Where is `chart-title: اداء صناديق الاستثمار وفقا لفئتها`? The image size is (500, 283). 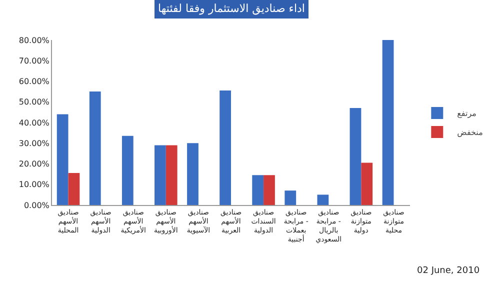
chart-title: اداء صناديق الاستثمار وفقا لفئتها is located at coordinates (231, 8).